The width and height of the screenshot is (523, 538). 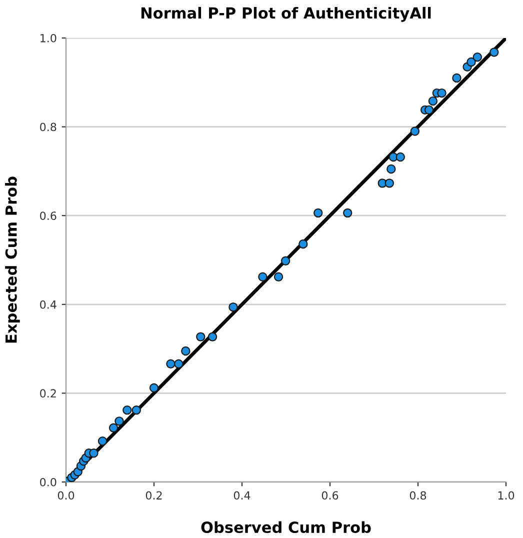 What do you see at coordinates (154, 495) in the screenshot?
I see `x-tick-label: 0.2` at bounding box center [154, 495].